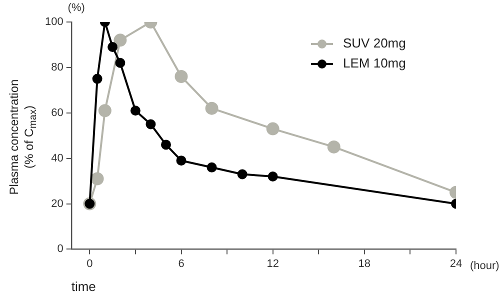  Describe the element at coordinates (181, 264) in the screenshot. I see `x-tick-label: 6` at that location.